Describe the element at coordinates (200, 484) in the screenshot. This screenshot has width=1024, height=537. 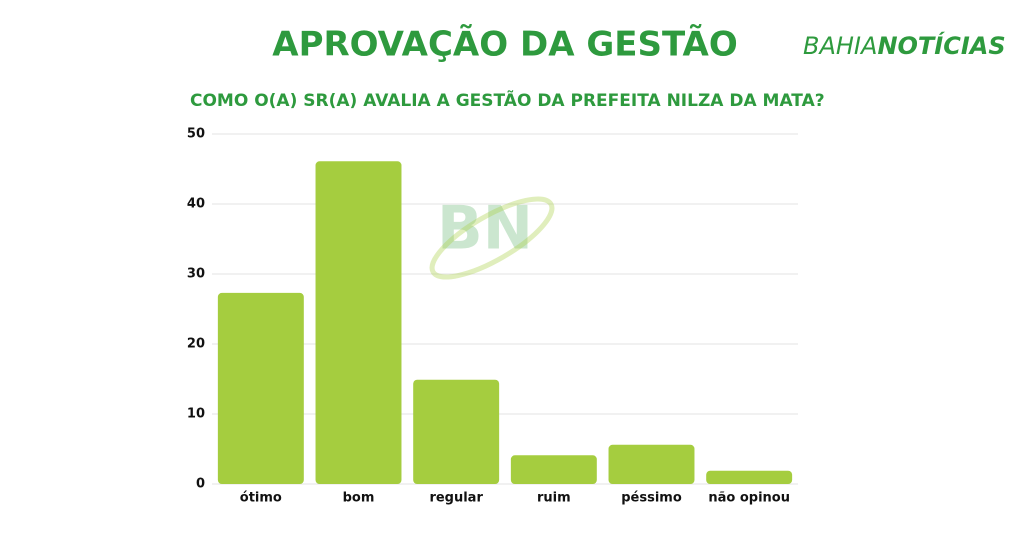
I see `y-tick-label: 0` at that location.